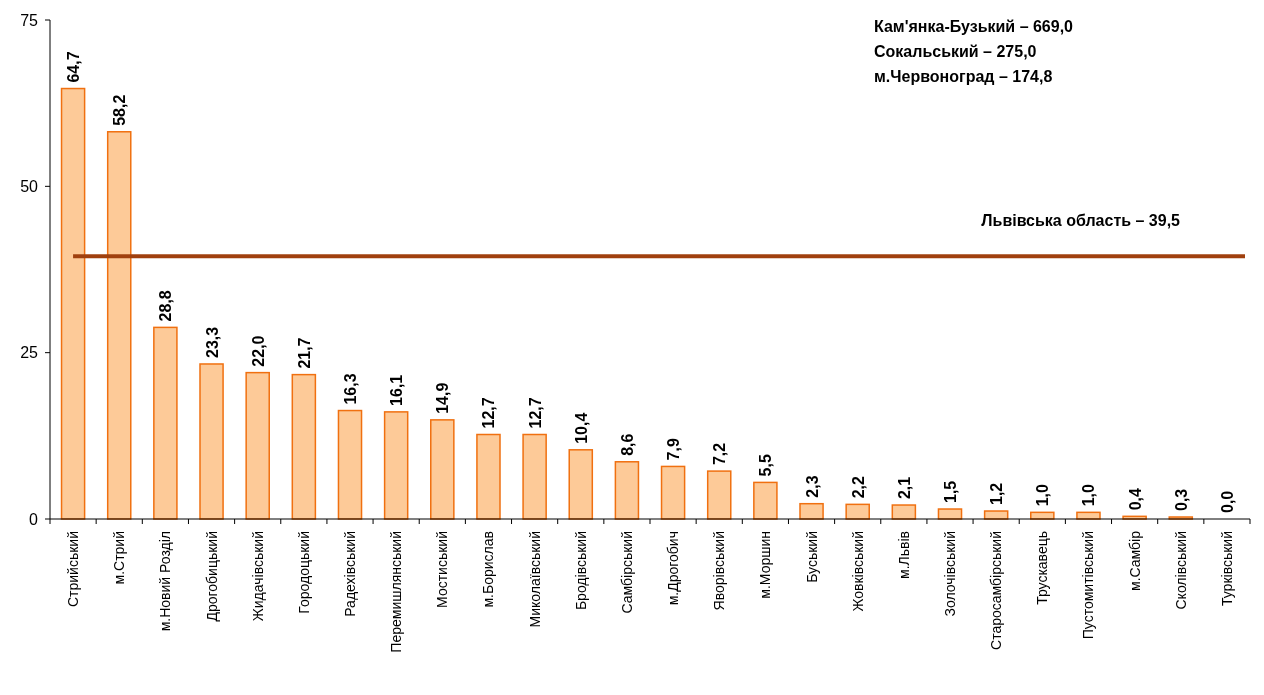  Describe the element at coordinates (29, 20) in the screenshot. I see `y-tick-label: 75` at that location.